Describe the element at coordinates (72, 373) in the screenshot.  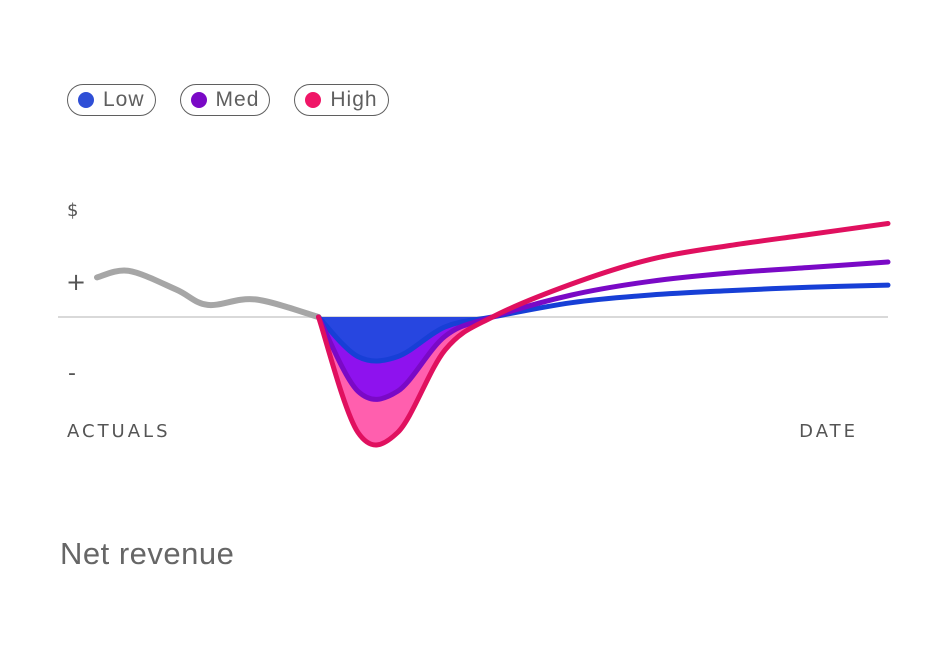
I see `y-axis-minus-label: -` at that location.